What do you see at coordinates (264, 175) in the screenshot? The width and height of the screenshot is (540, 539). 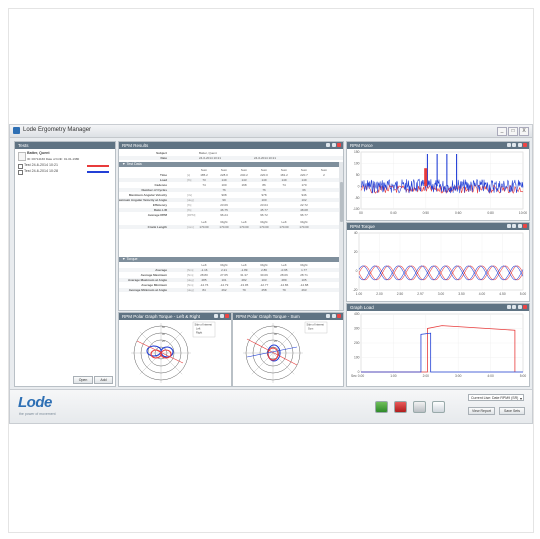 I see `test-data-row-value: 220.0` at bounding box center [264, 175].